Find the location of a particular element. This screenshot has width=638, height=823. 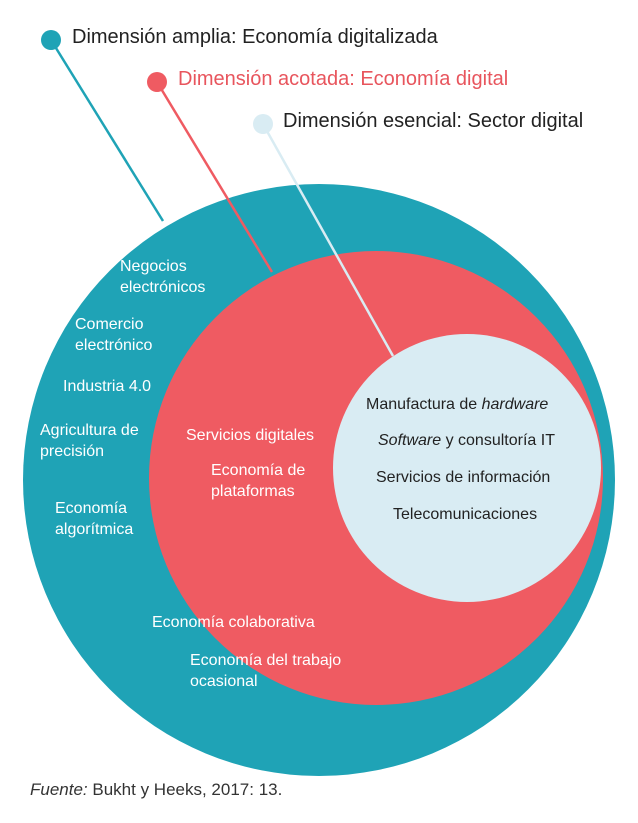

item-economia-colaborativa: Economía colaborativa is located at coordinates (233, 622).